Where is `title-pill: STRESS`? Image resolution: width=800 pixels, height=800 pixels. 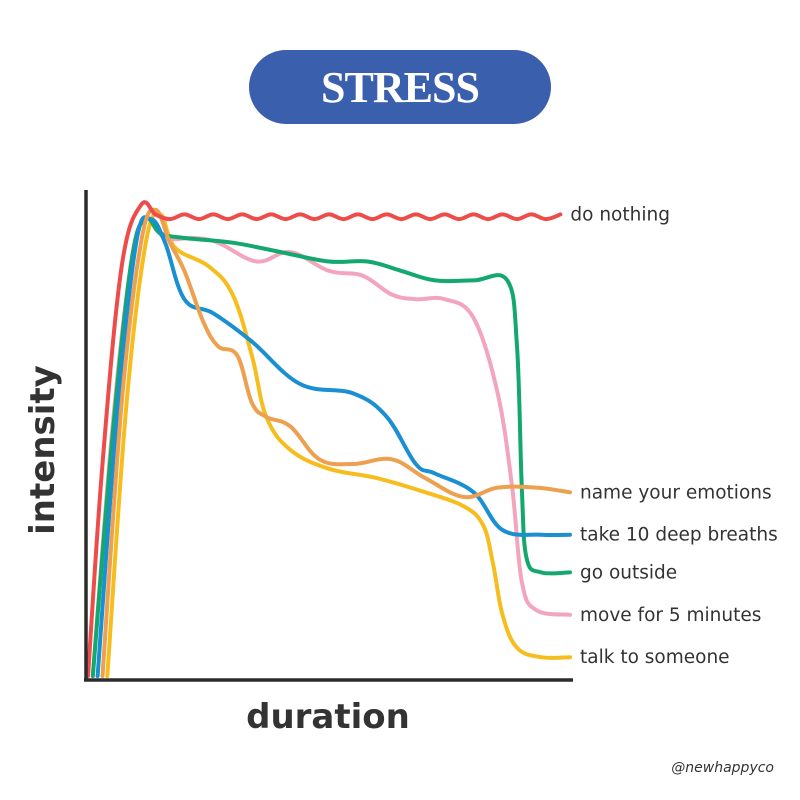
title-pill: STRESS is located at coordinates (400, 87).